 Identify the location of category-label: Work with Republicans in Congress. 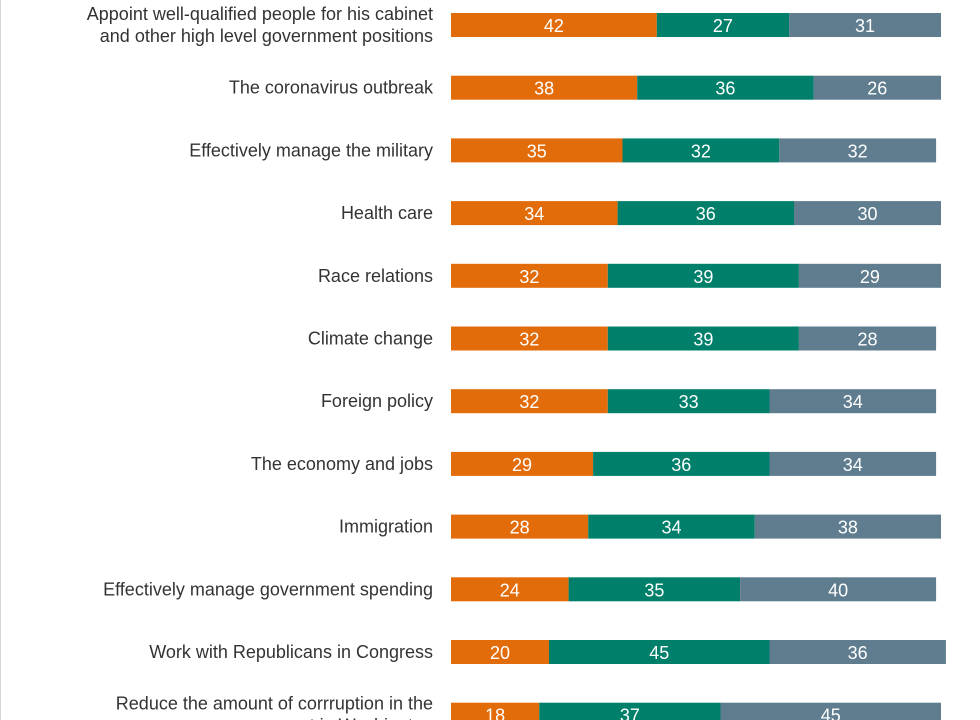
(291, 652).